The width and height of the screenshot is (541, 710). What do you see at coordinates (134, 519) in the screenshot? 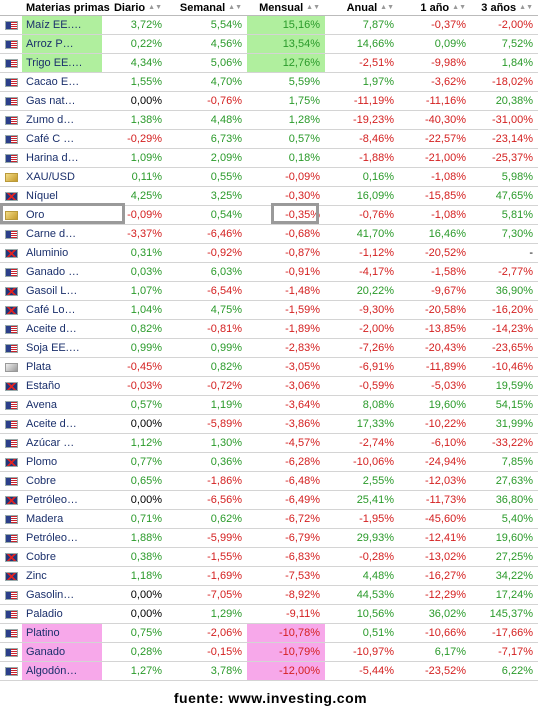
I see `cell-daily: 0,71%` at bounding box center [134, 519].